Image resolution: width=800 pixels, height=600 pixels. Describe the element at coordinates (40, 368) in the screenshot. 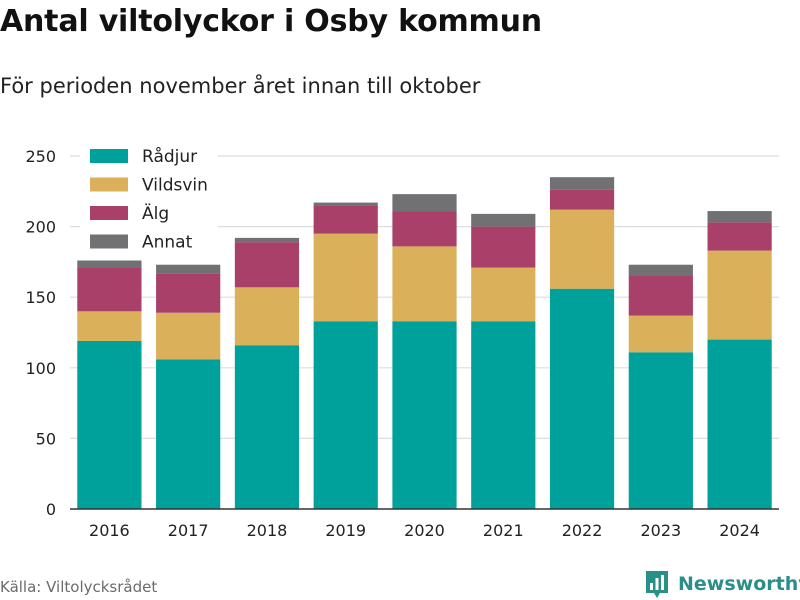

I see `y-tick-label: 100` at that location.